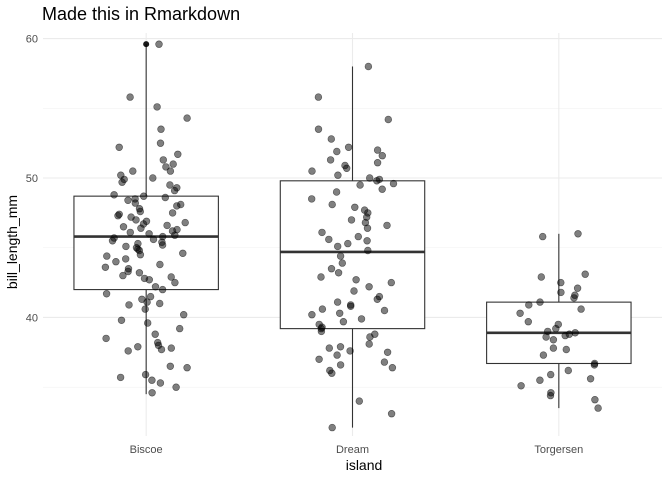 This screenshot has width=672, height=480. I want to click on chart-title: Made this in Rmarkdown, so click(141, 14).